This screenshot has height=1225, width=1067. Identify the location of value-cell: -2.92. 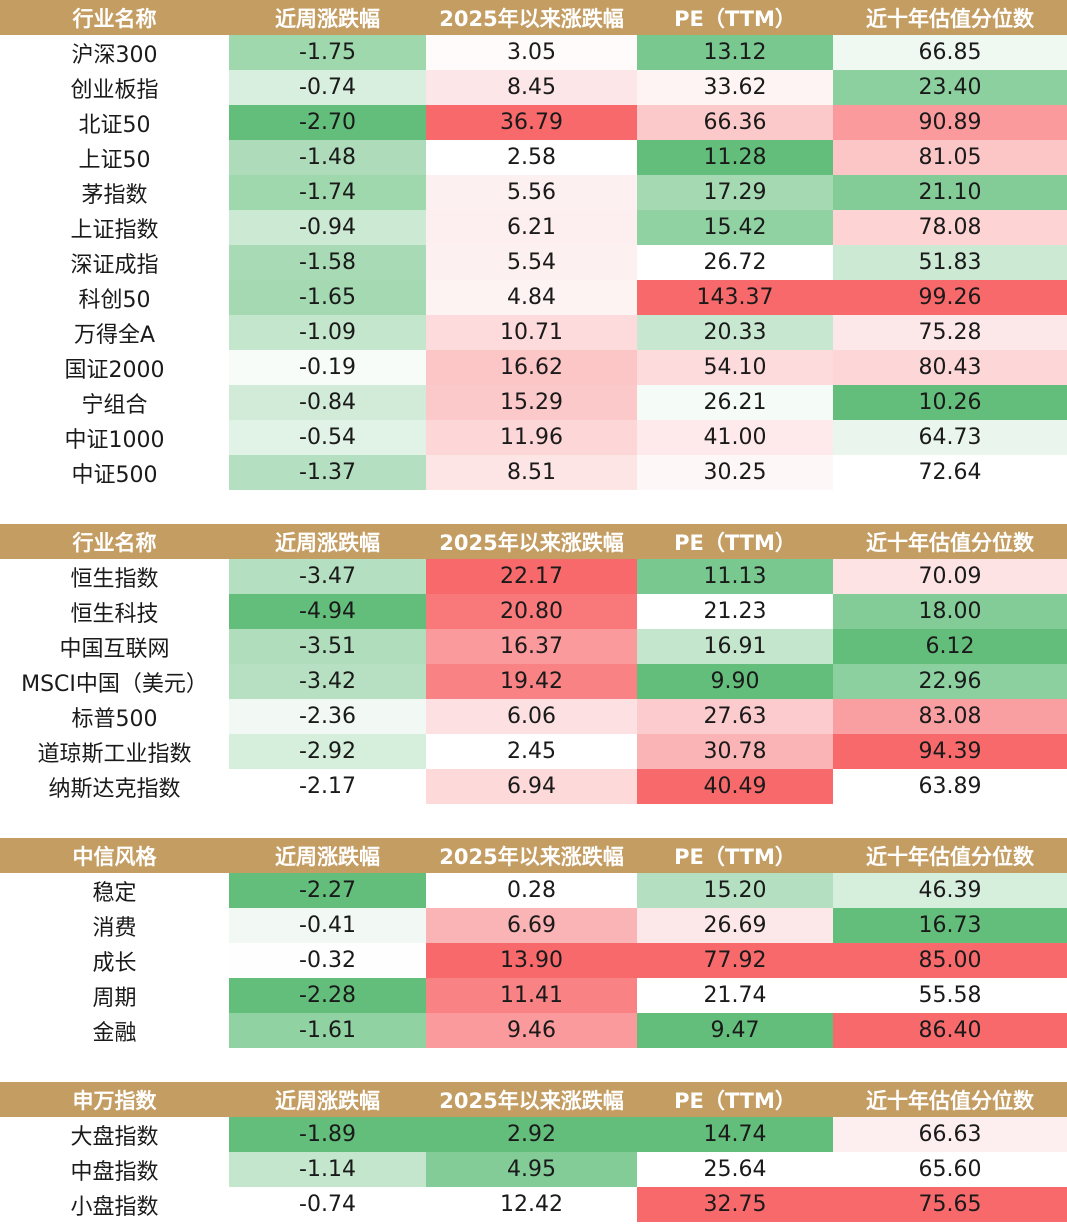
(327, 751).